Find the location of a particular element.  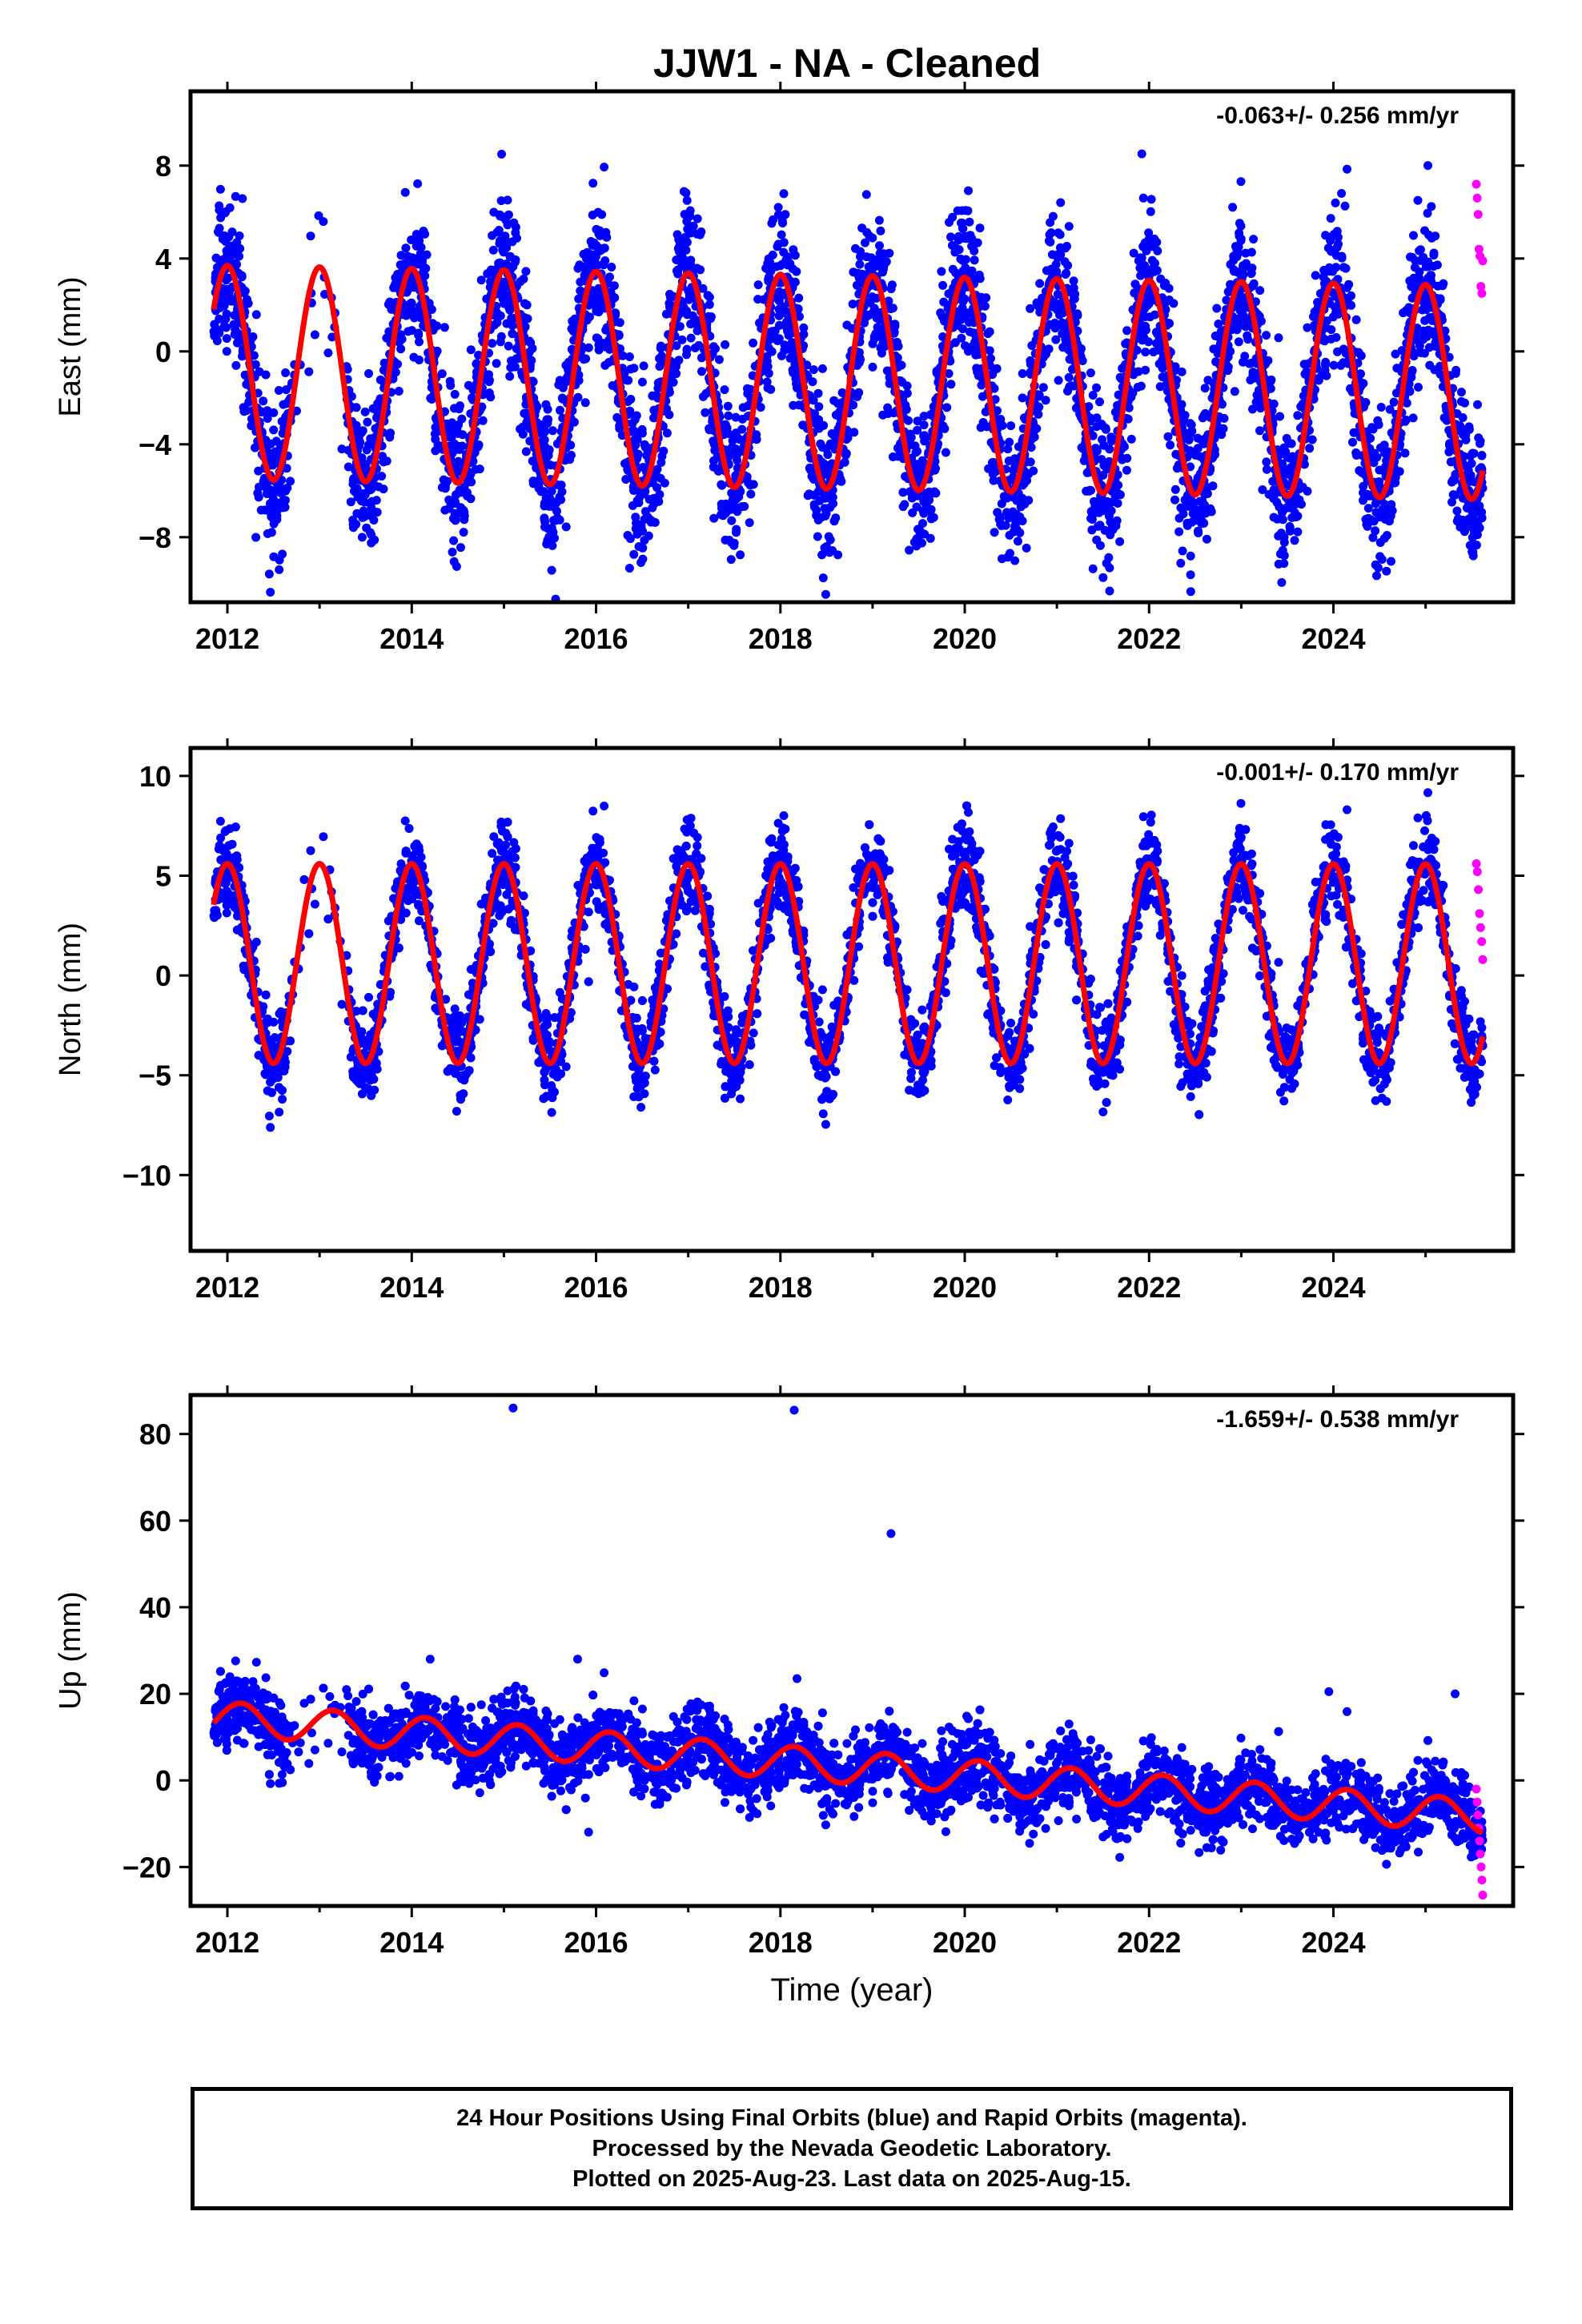

east-y-tick-label: 8 is located at coordinates (163, 166).